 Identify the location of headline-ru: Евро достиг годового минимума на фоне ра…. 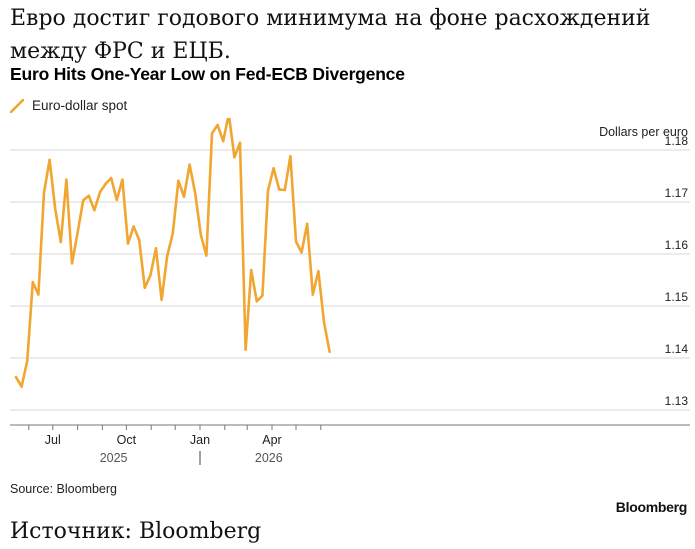
(330, 35).